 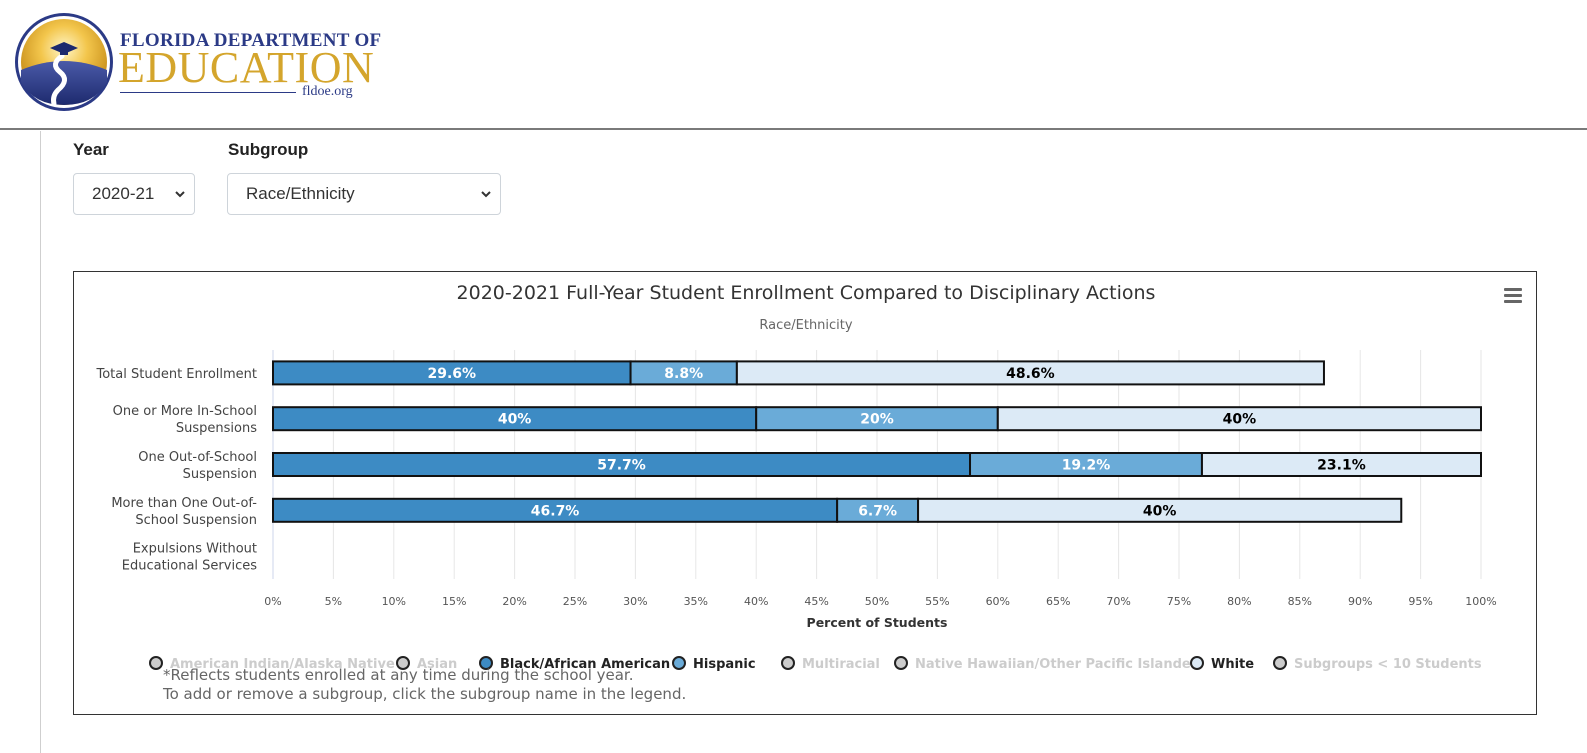 What do you see at coordinates (877, 622) in the screenshot?
I see `x-axis-title: Percent of Students` at bounding box center [877, 622].